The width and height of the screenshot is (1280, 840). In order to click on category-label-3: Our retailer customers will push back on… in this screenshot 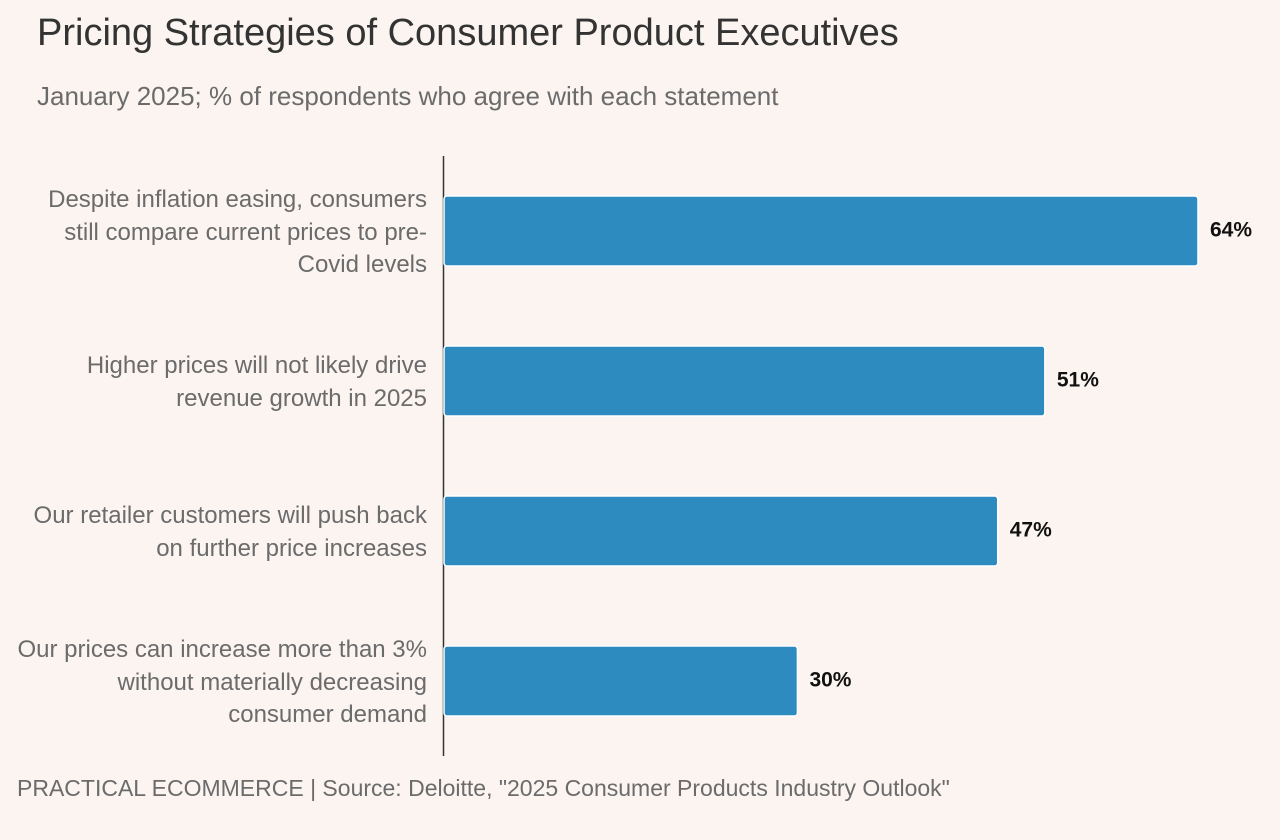, I will do `click(230, 532)`.